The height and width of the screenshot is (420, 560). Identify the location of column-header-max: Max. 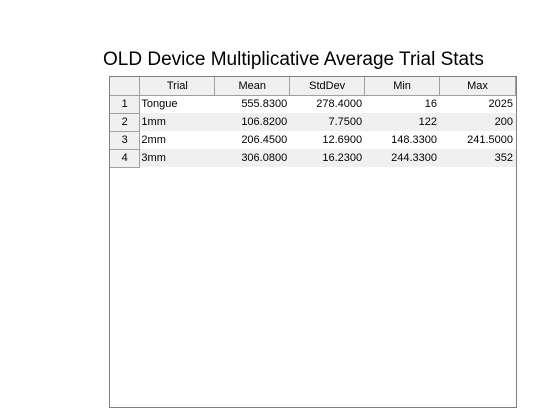
(477, 86).